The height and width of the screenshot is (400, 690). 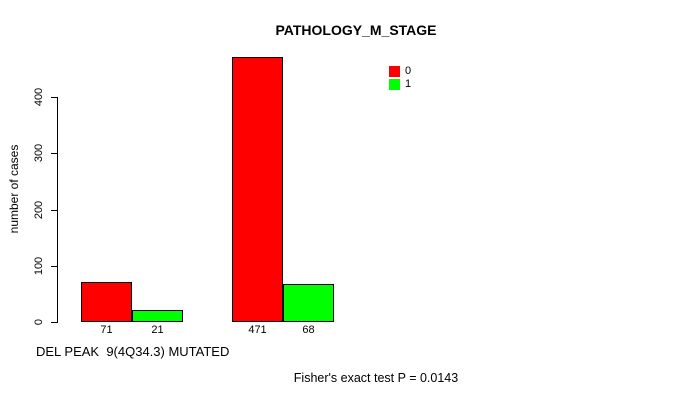 What do you see at coordinates (157, 330) in the screenshot?
I see `bar-value-label: 21` at bounding box center [157, 330].